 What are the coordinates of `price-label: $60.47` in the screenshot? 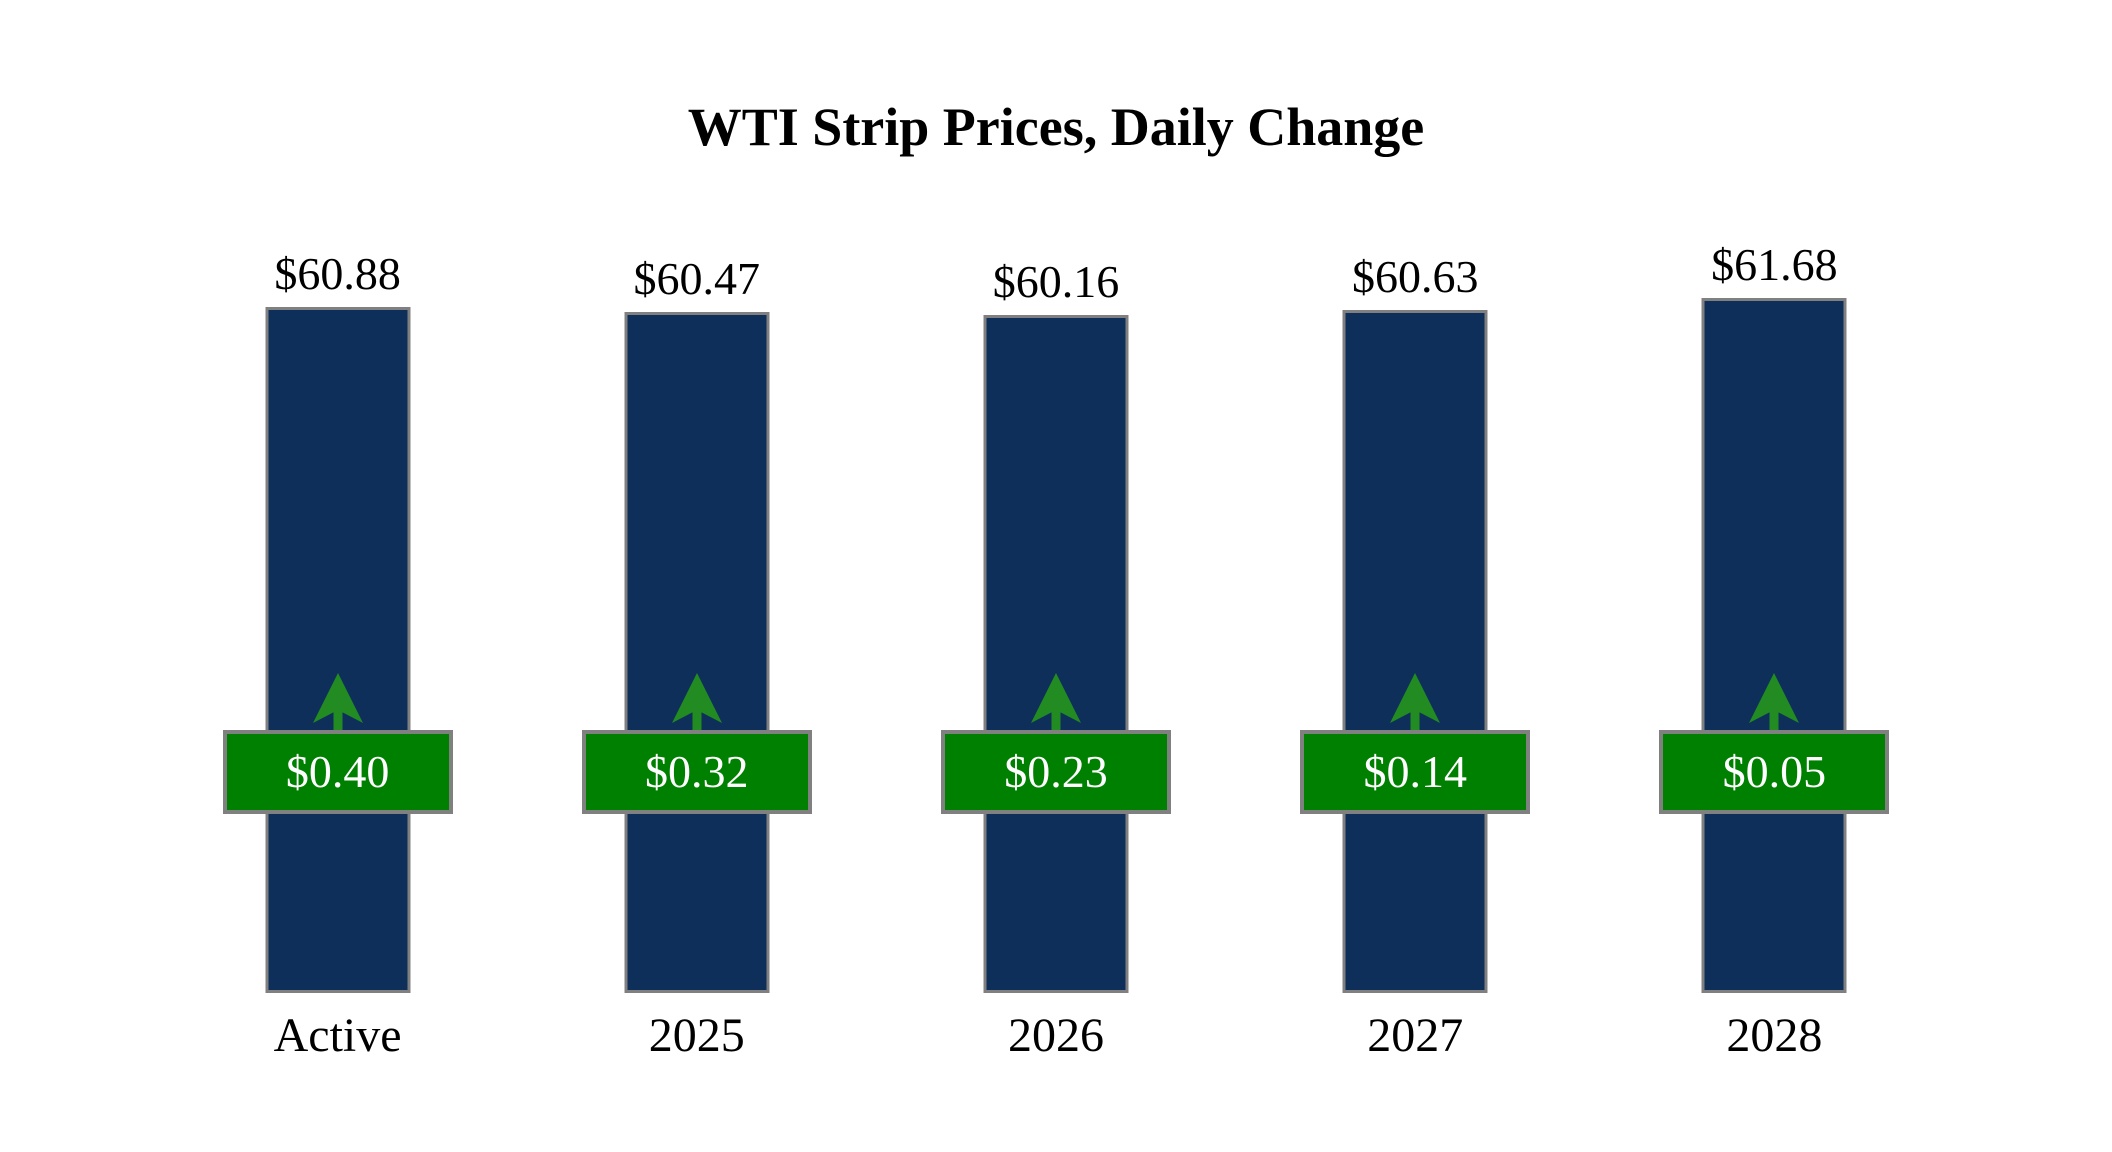 It's located at (697, 278).